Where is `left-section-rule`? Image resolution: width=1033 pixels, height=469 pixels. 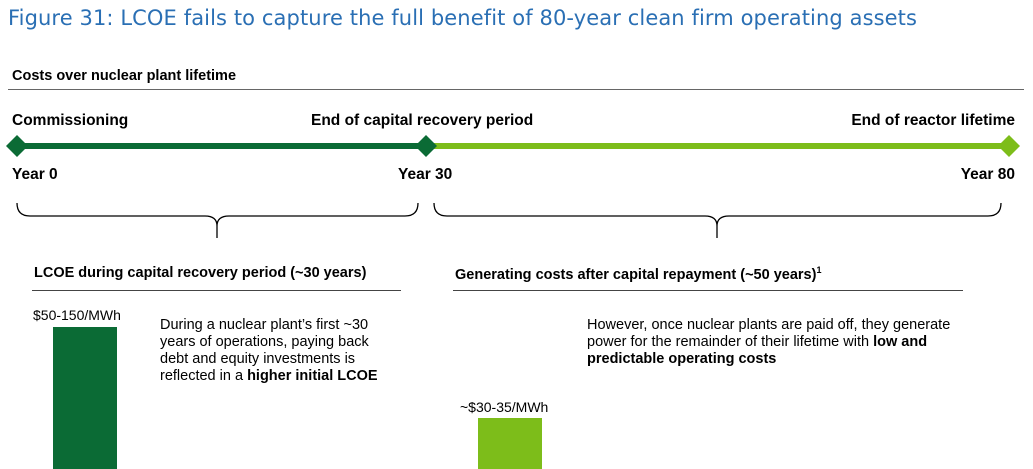
left-section-rule is located at coordinates (216, 290).